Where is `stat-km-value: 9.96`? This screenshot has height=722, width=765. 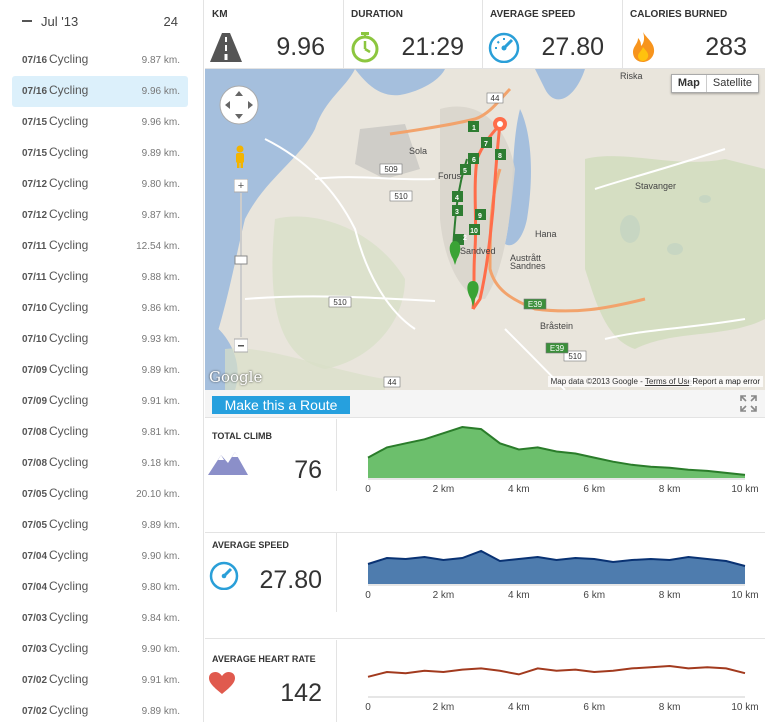 stat-km-value: 9.96 is located at coordinates (300, 47).